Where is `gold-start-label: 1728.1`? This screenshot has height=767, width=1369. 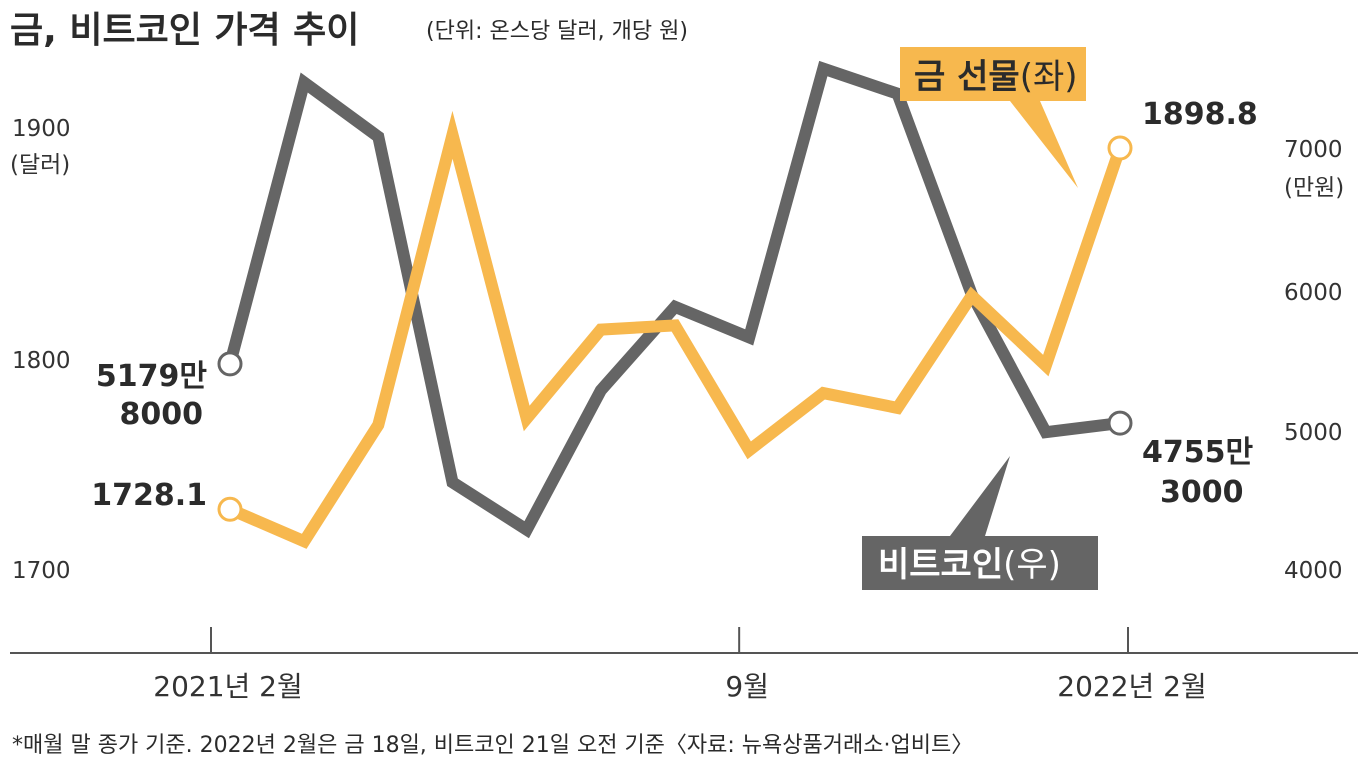 gold-start-label: 1728.1 is located at coordinates (149, 495).